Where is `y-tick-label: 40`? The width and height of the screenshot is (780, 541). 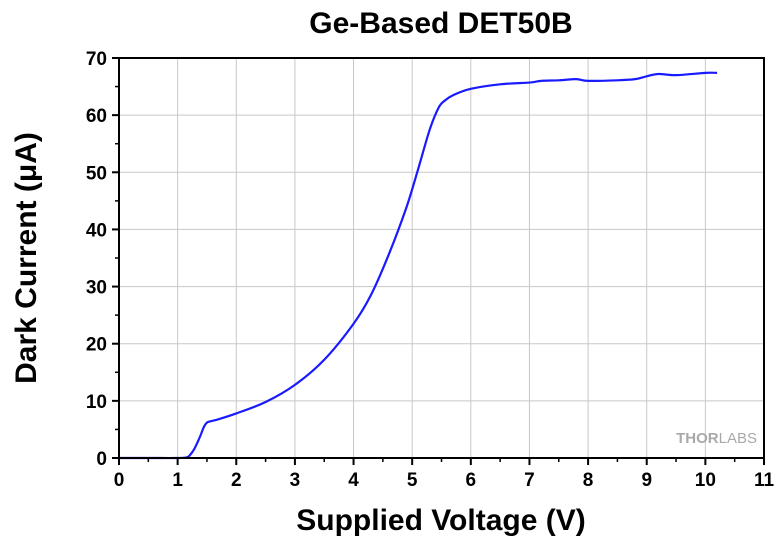 y-tick-label: 40 is located at coordinates (96, 230).